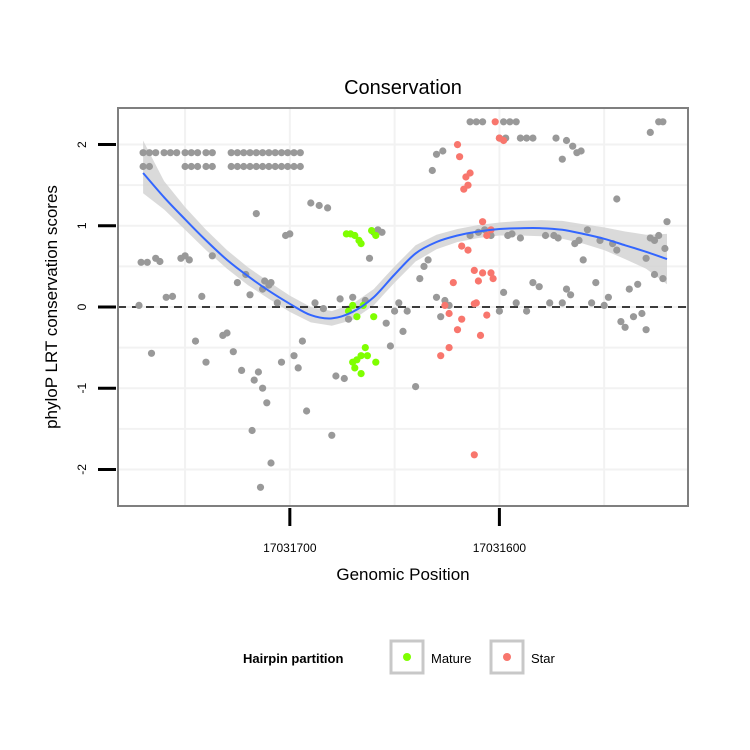 This screenshot has width=750, height=750. I want to click on y-axis-title: phyloP LRT conservation scores, so click(51, 307).